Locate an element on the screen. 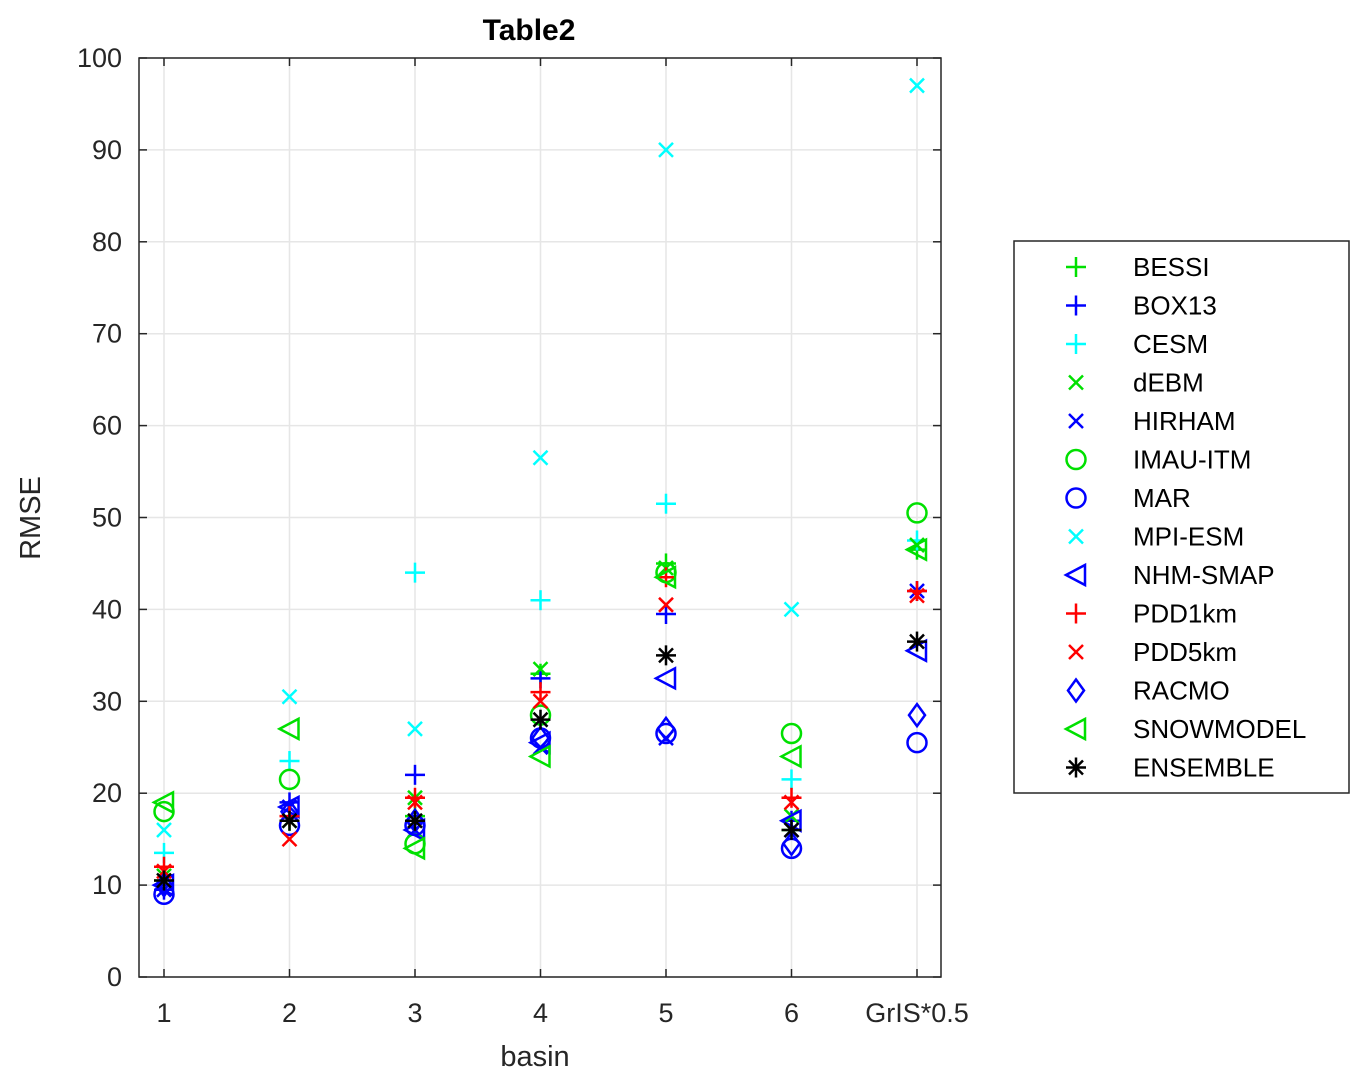  legend-box is located at coordinates (1181, 517).